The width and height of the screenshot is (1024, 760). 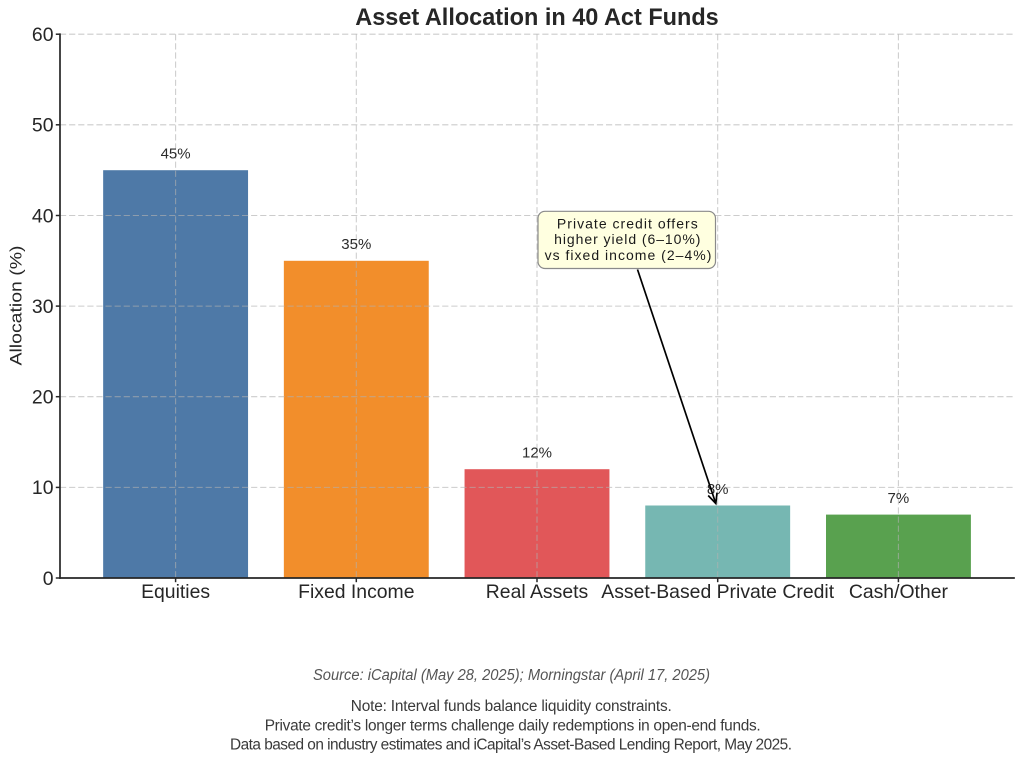 I want to click on svg-text: 50, so click(x=43, y=126).